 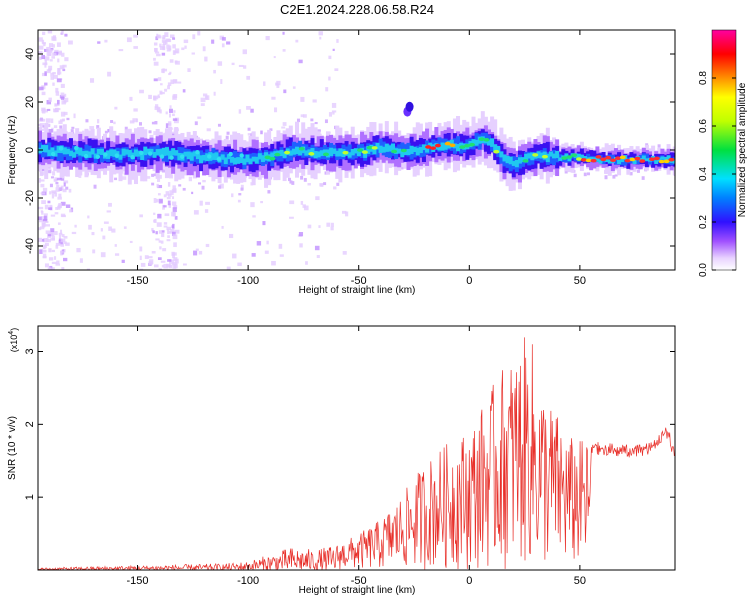 I want to click on y-tick-label: 2, so click(x=30, y=424).